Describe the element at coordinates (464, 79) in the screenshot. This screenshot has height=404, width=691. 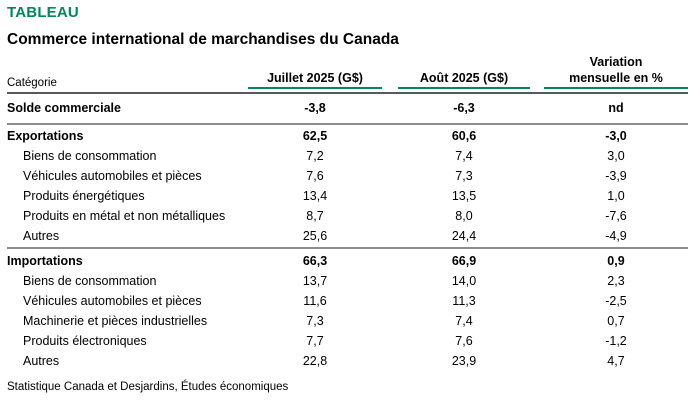
I see `column-header-aout: Août 2025 (G$)` at that location.